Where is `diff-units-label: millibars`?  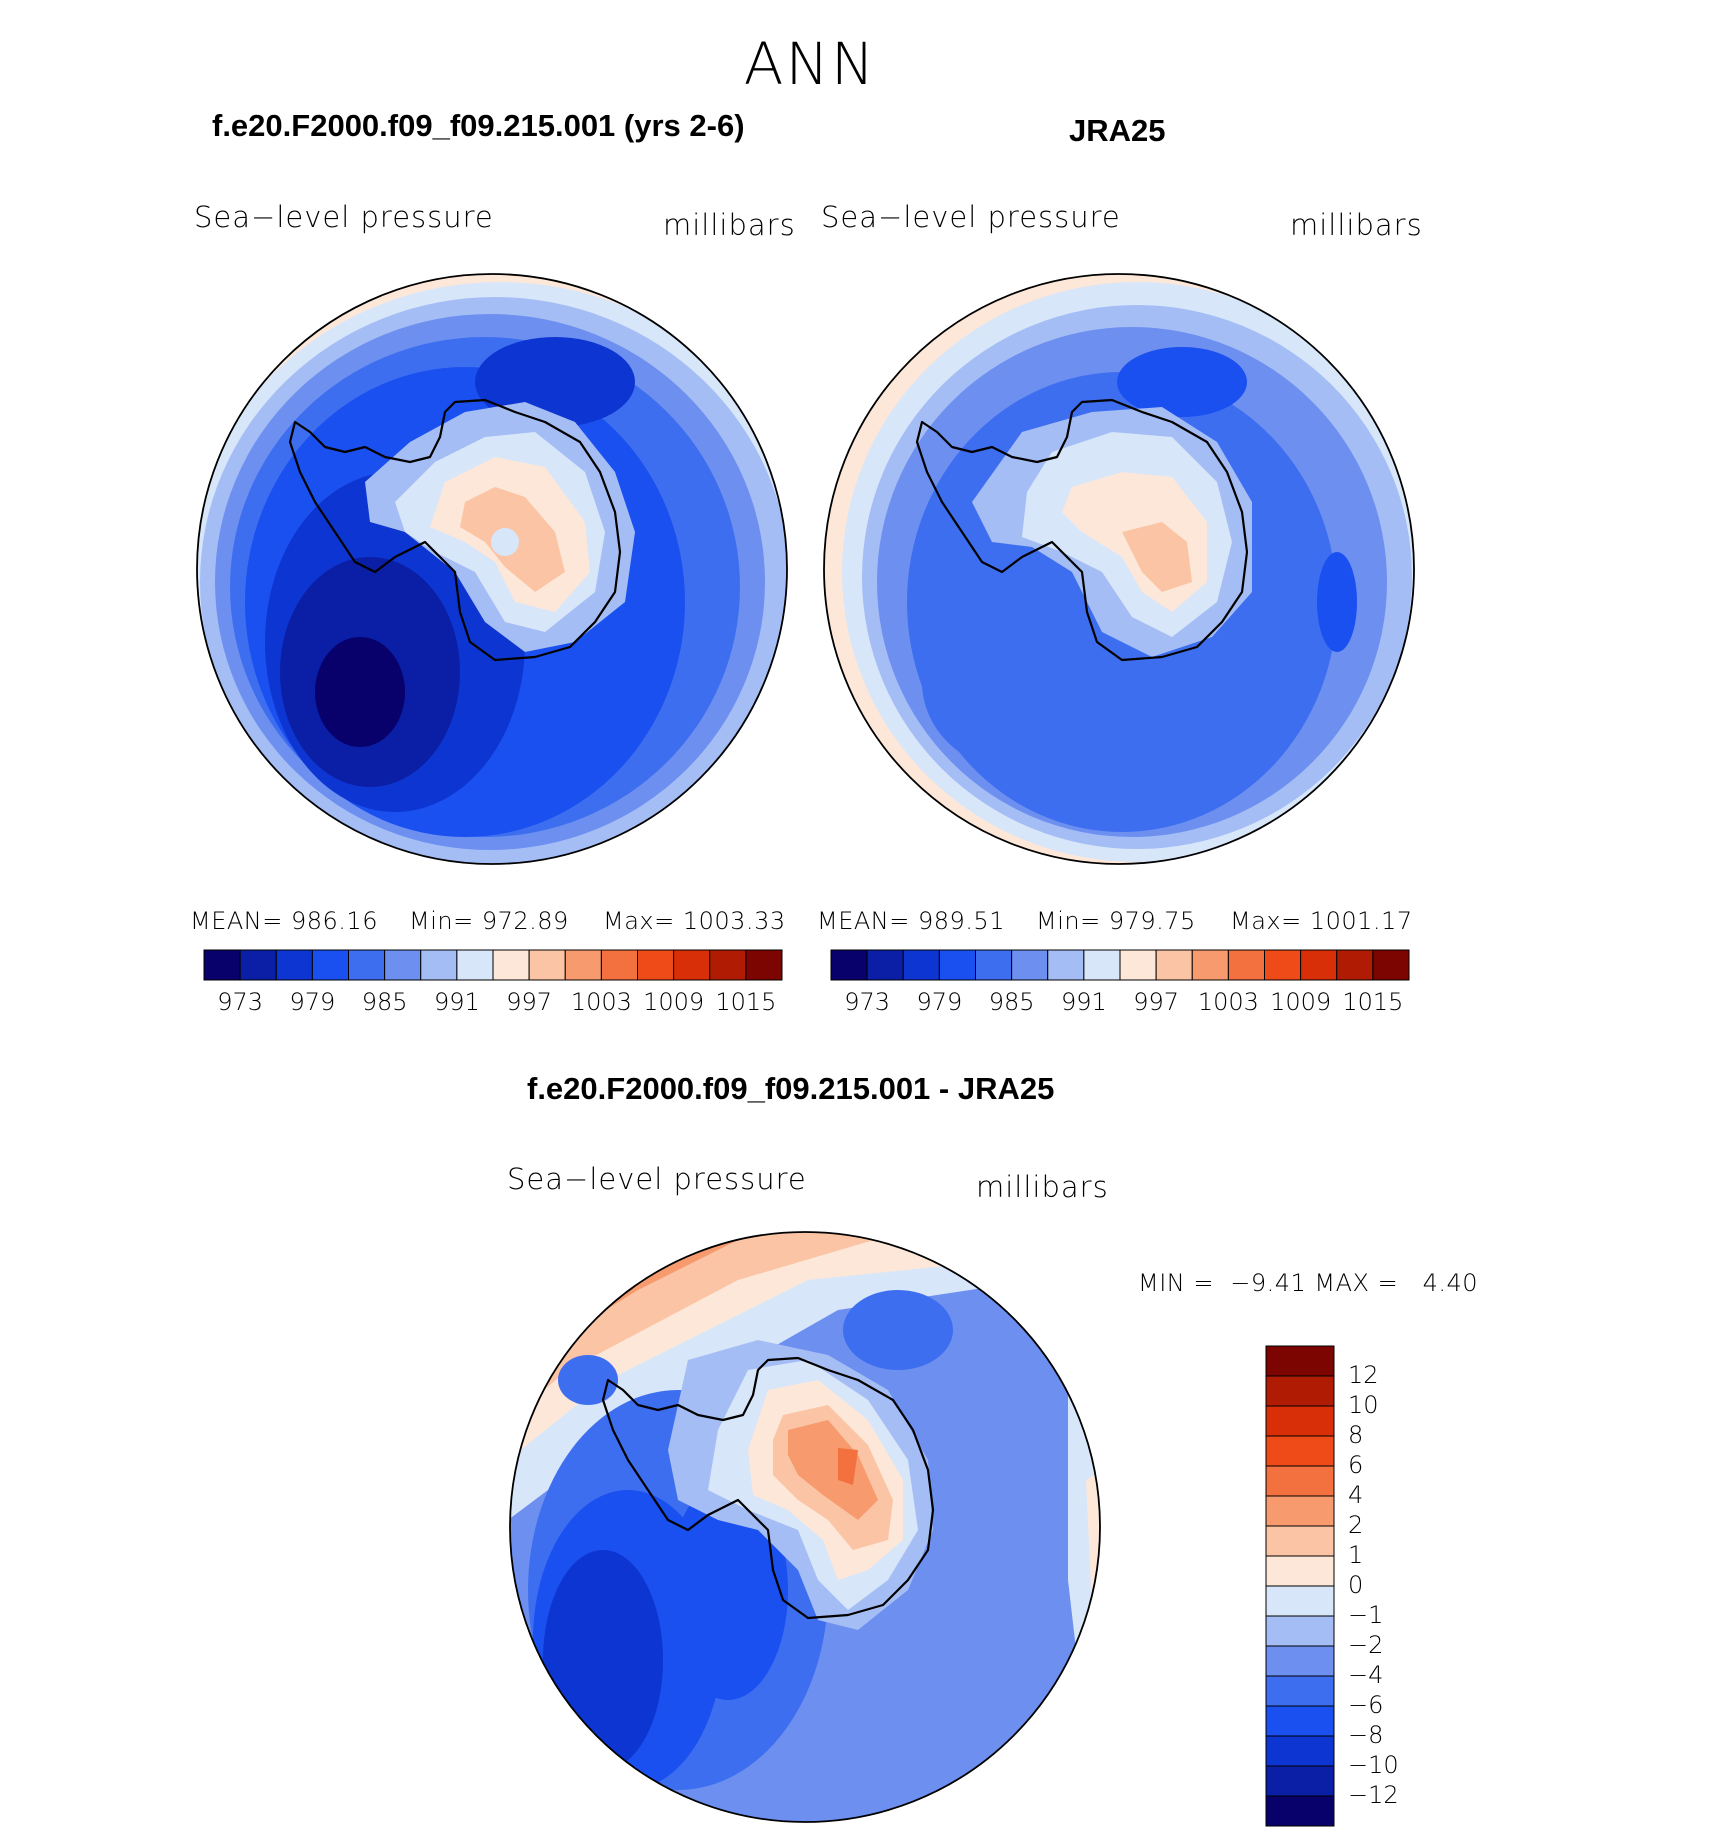
diff-units-label: millibars is located at coordinates (1042, 1187).